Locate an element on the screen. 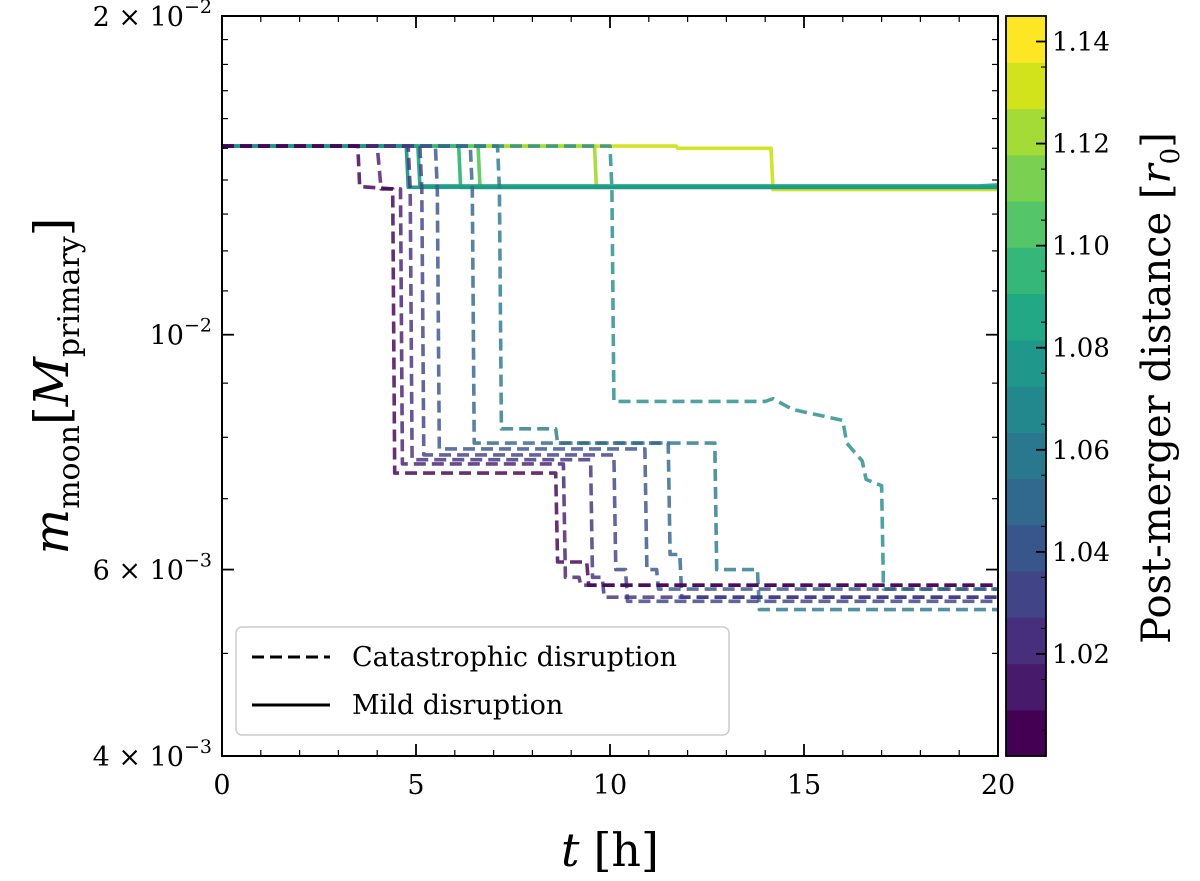  colorbar-title-symbol: r is located at coordinates (1157, 172).